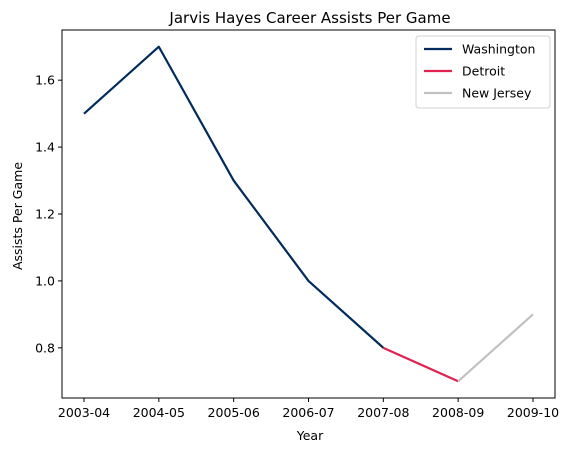 The image size is (573, 453). Describe the element at coordinates (84, 412) in the screenshot. I see `x-tick-label: 2003-04` at that location.